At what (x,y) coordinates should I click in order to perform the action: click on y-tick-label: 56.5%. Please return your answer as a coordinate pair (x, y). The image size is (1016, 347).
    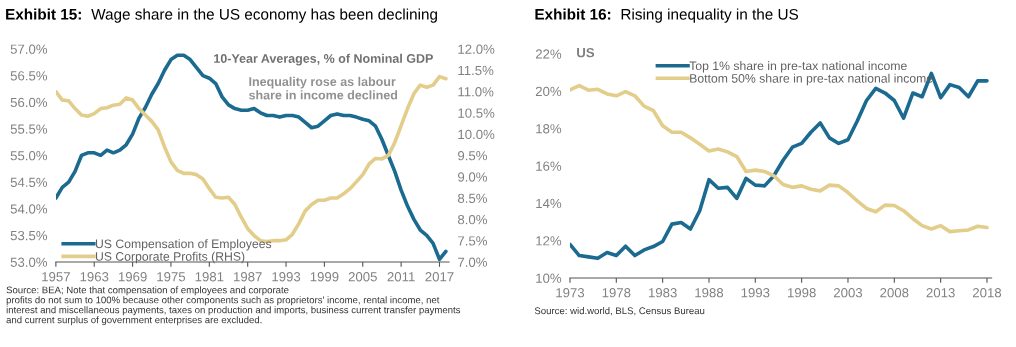
    Looking at the image, I should click on (29, 76).